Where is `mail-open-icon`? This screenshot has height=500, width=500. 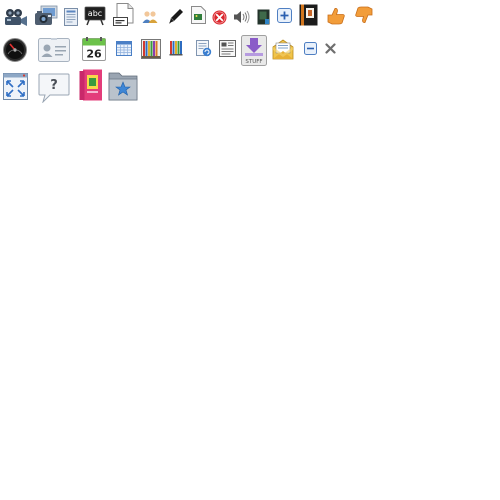 mail-open-icon is located at coordinates (283, 49).